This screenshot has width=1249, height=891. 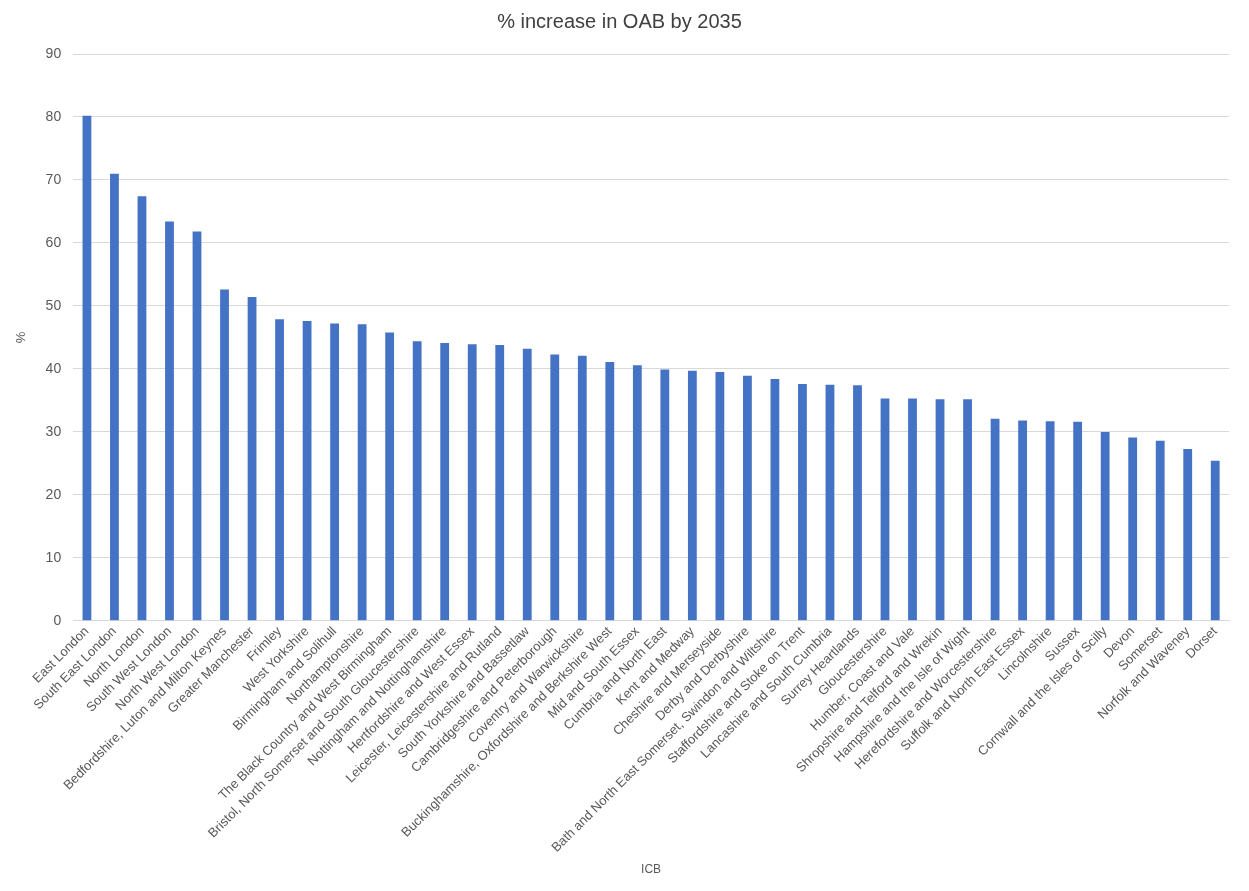 I want to click on y-tick-label: 30, so click(x=53, y=430).